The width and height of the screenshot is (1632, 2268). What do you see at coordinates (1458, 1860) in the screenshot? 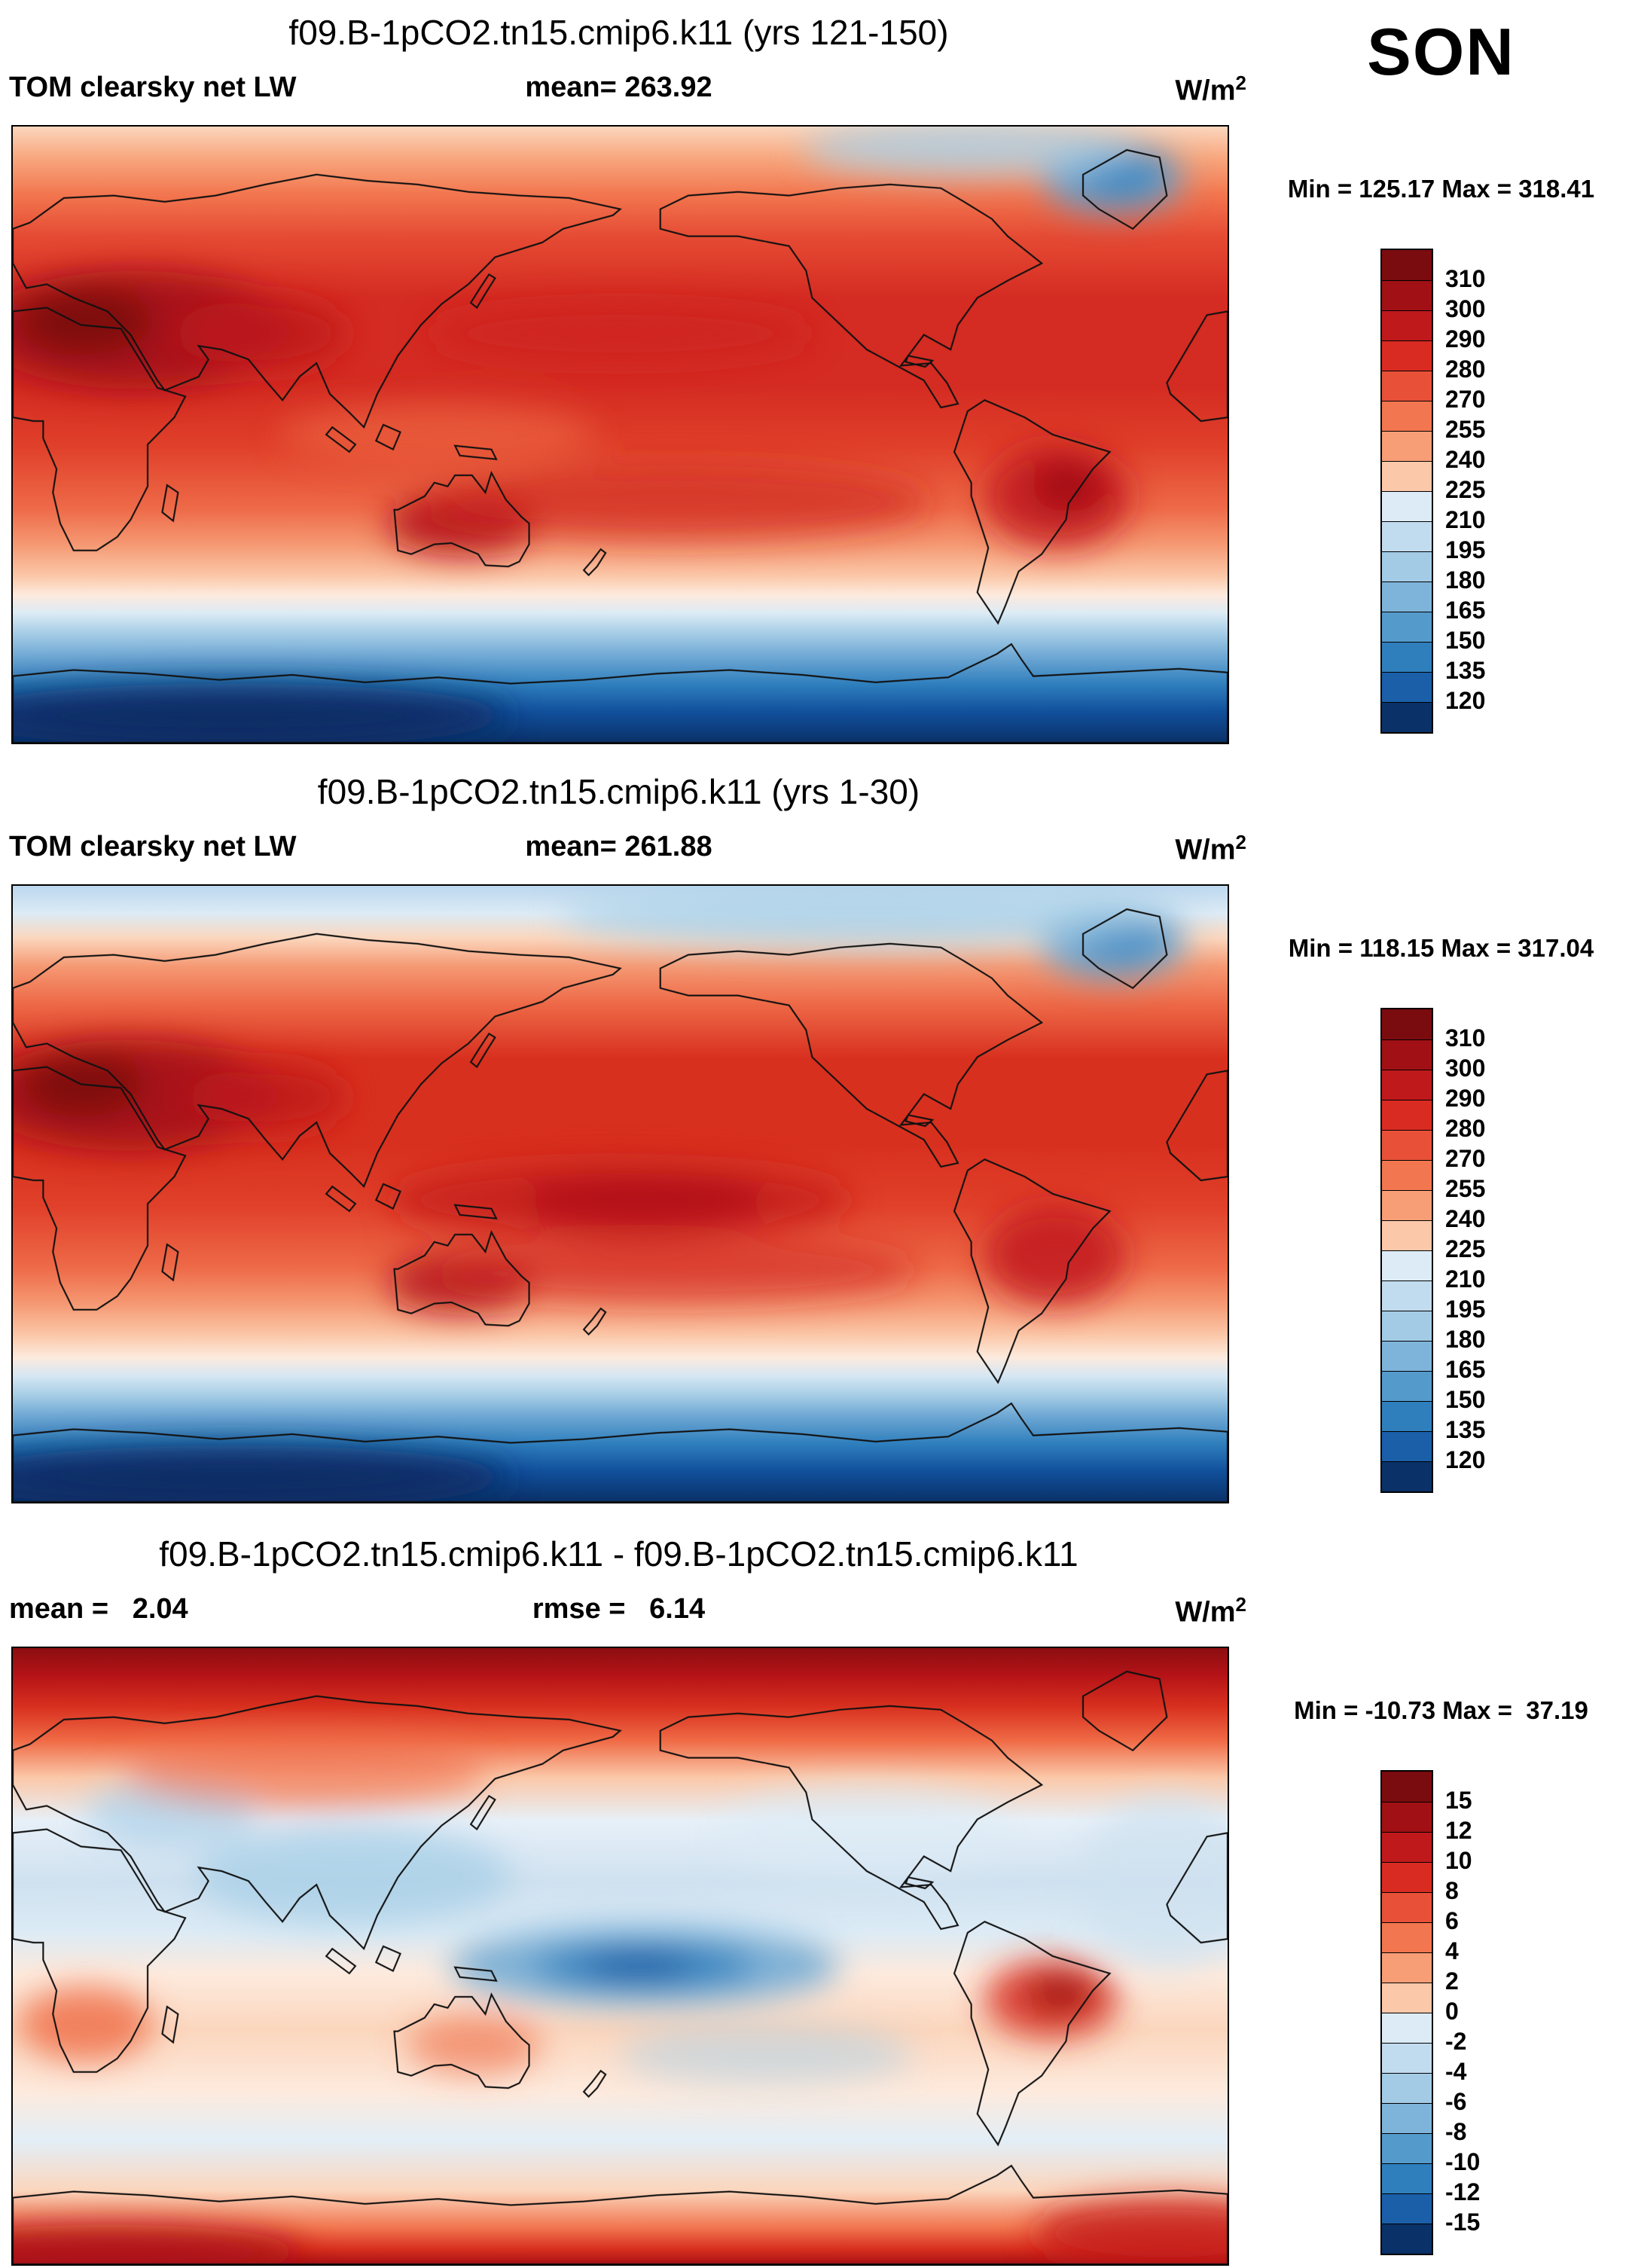
I see `colorbar-tick-label: 10` at bounding box center [1458, 1860].